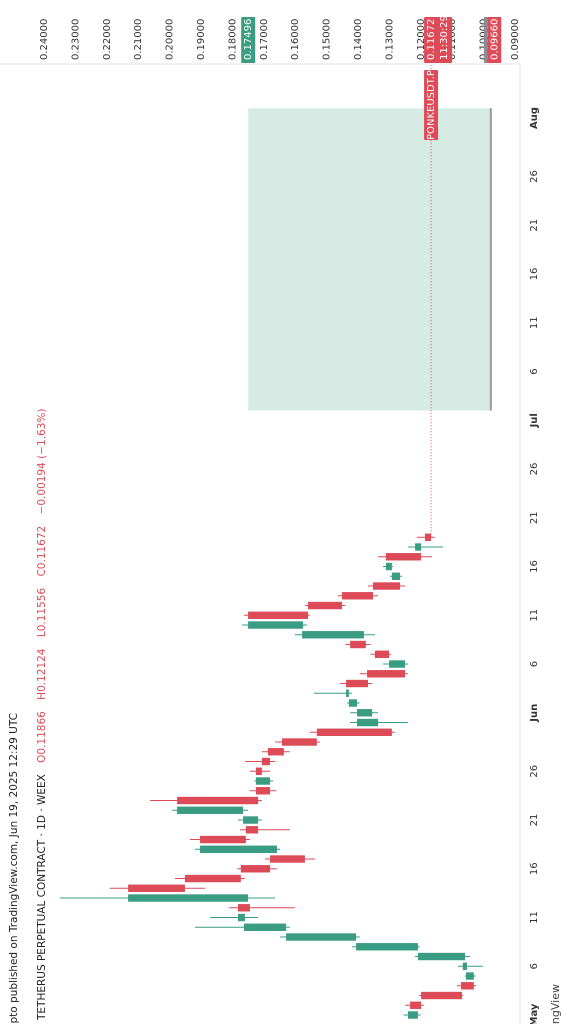  What do you see at coordinates (534, 118) in the screenshot?
I see `x-tick-label: Aug` at bounding box center [534, 118].